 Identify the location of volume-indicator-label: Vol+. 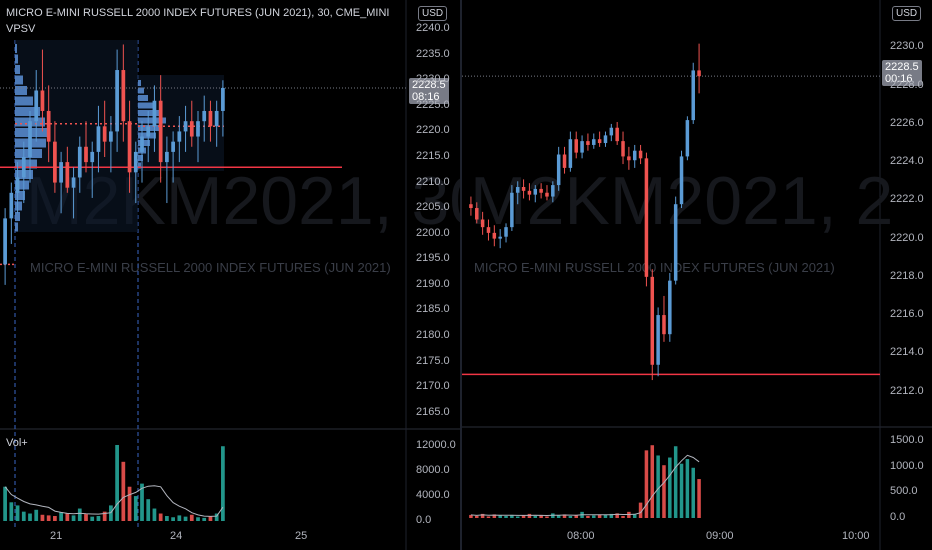
(17, 443).